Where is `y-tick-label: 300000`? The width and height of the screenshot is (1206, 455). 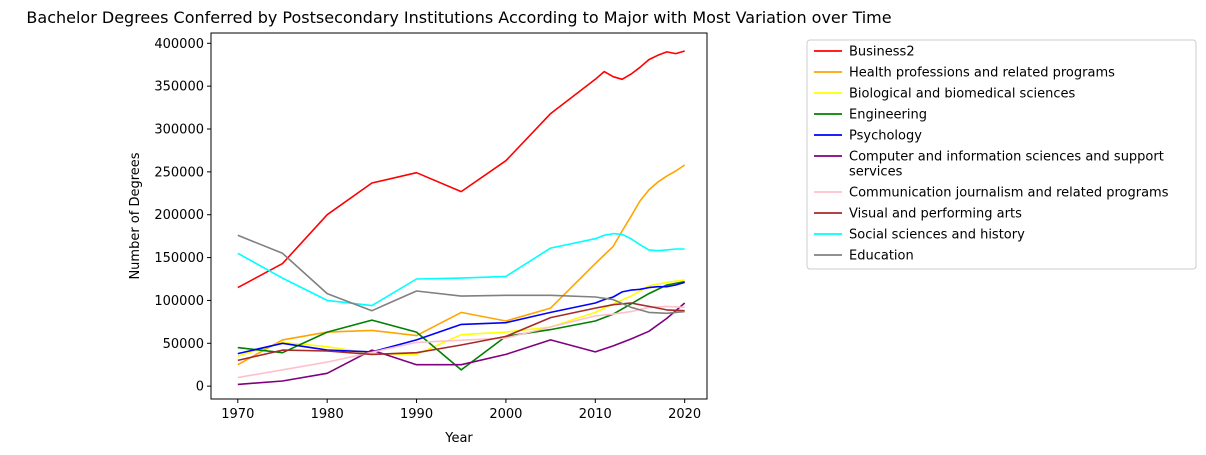 y-tick-label: 300000 is located at coordinates (179, 130).